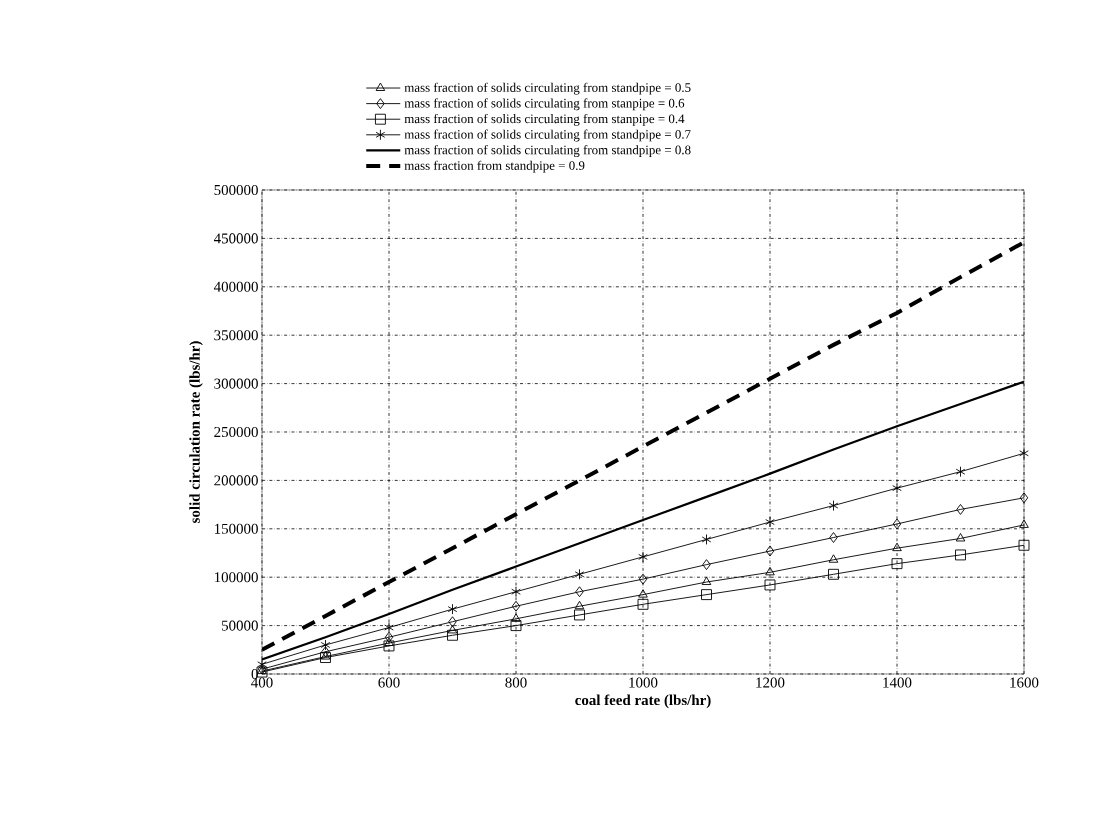 The width and height of the screenshot is (1095, 827). What do you see at coordinates (547, 88) in the screenshot?
I see `legend-label: mass fraction of solids circulating from standpipe = 0.5` at bounding box center [547, 88].